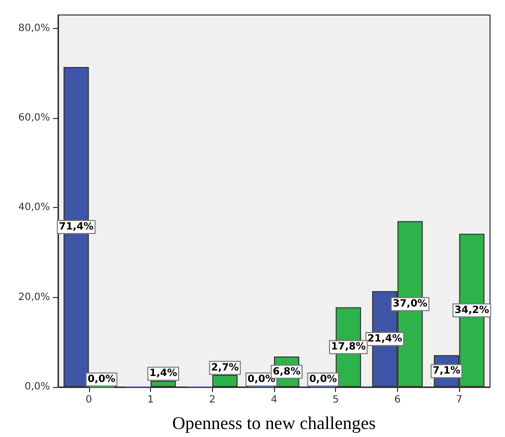 The width and height of the screenshot is (505, 437). What do you see at coordinates (472, 310) in the screenshot?
I see `data-label: 34,2%` at bounding box center [472, 310].